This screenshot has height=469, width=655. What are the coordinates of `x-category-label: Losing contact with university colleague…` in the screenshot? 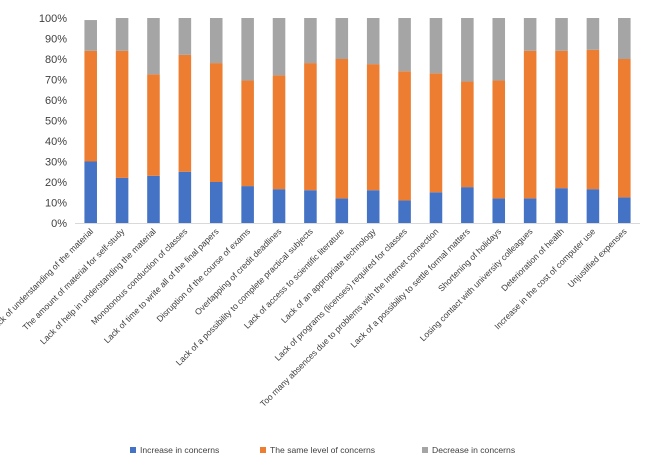 It's located at (476, 284).